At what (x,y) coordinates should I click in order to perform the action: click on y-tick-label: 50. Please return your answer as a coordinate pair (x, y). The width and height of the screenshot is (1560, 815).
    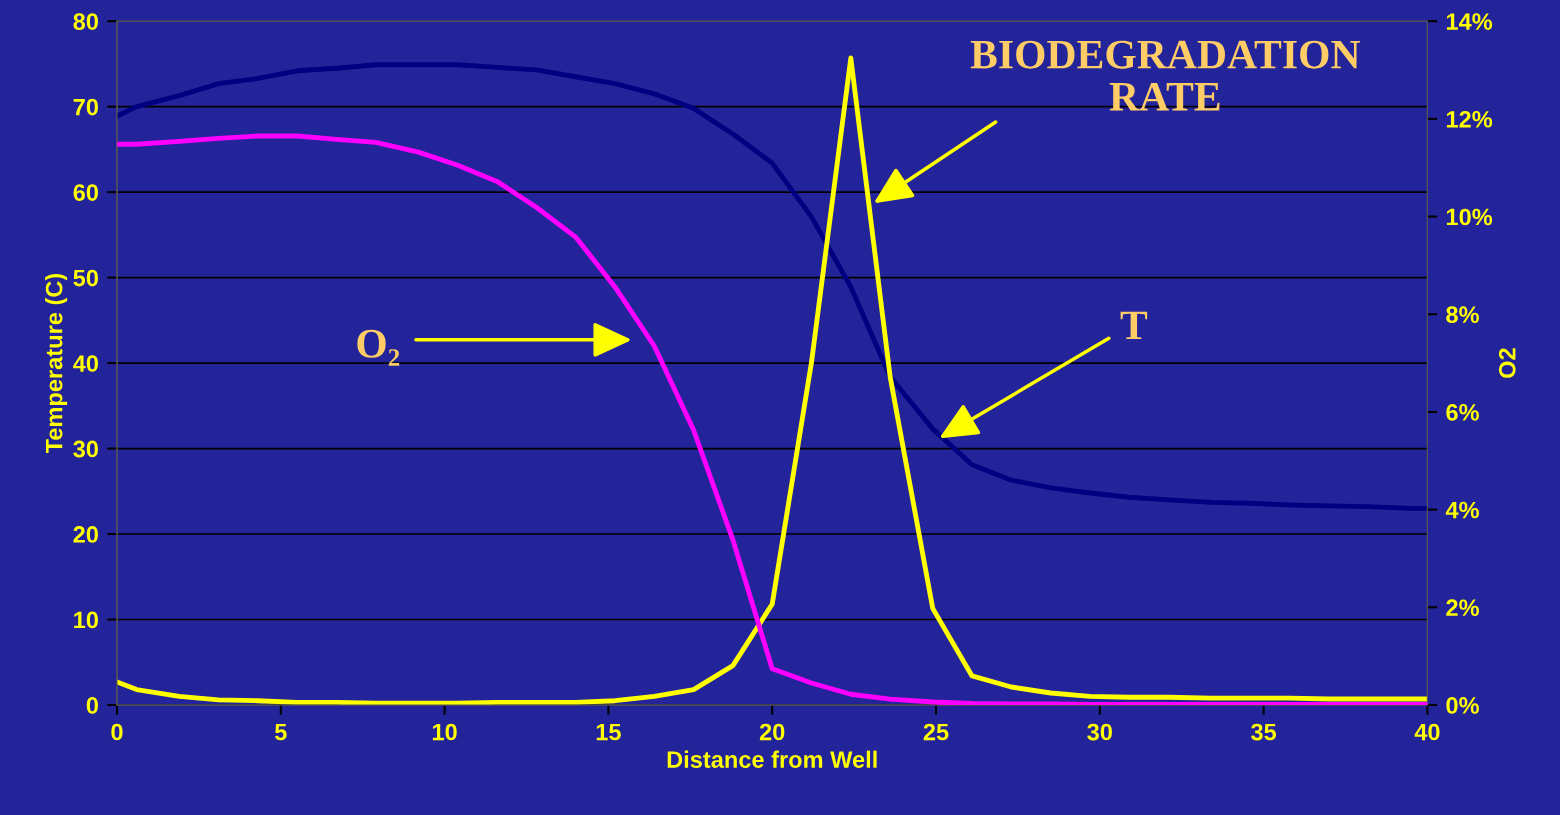
    Looking at the image, I should click on (85, 278).